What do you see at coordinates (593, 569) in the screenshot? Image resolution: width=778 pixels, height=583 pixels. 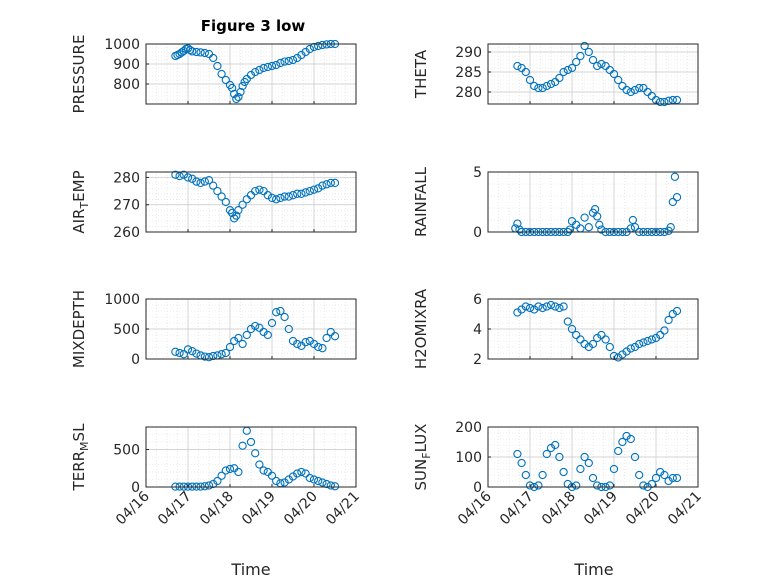 I see `x-axis-label-right: Time` at bounding box center [593, 569].